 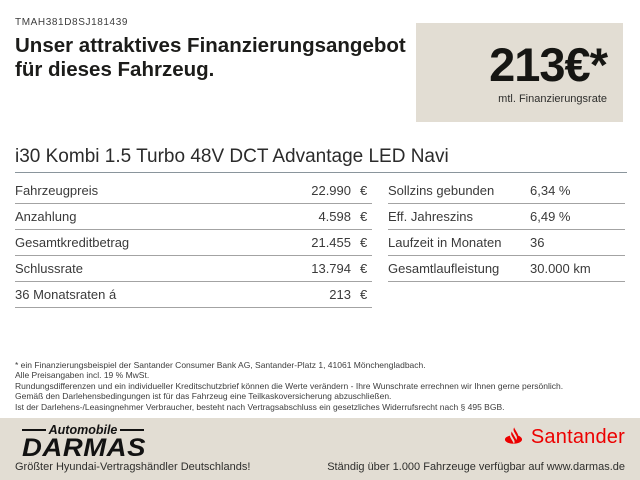 I want to click on table-row: Fahrzeugpreis 22.990 €, so click(x=193, y=191).